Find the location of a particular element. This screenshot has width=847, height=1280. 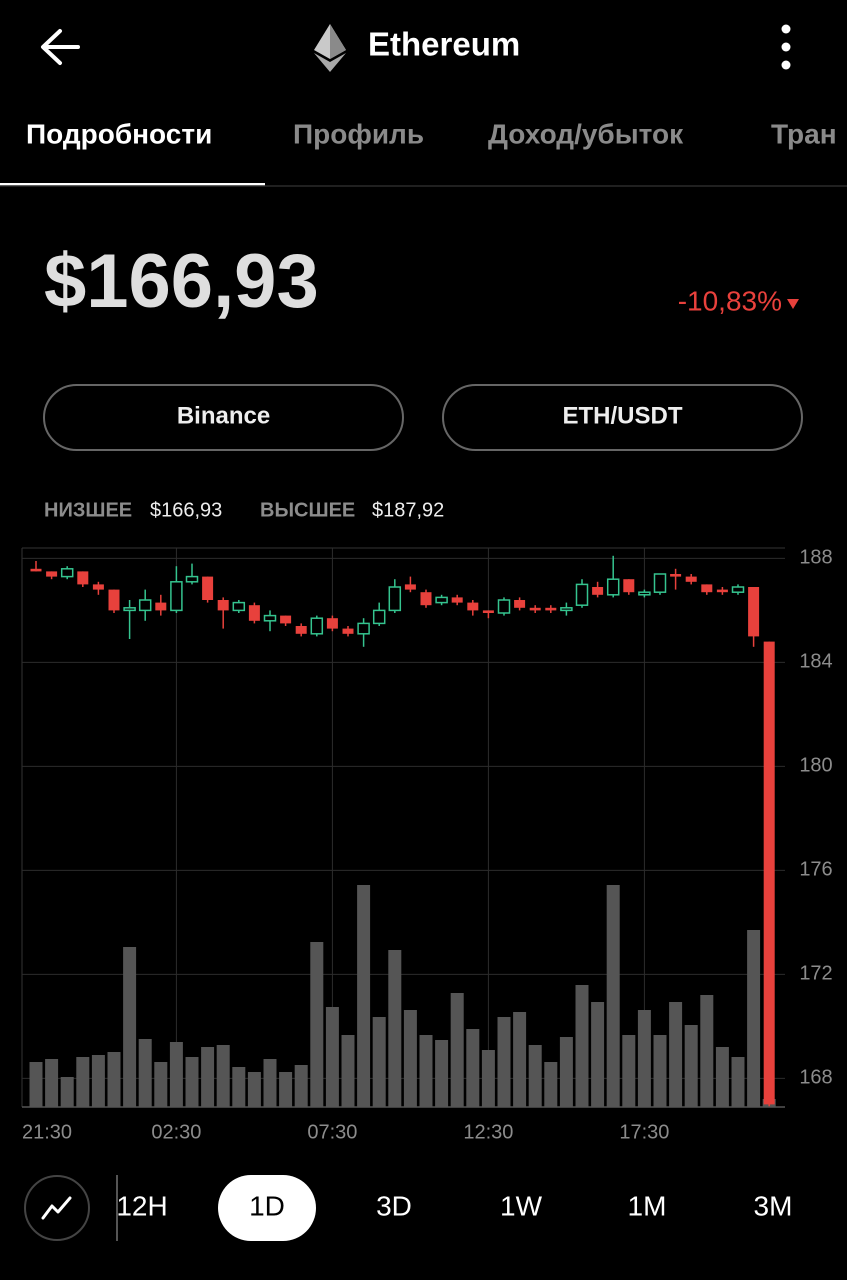

period-label: 12H is located at coordinates (141, 1205).